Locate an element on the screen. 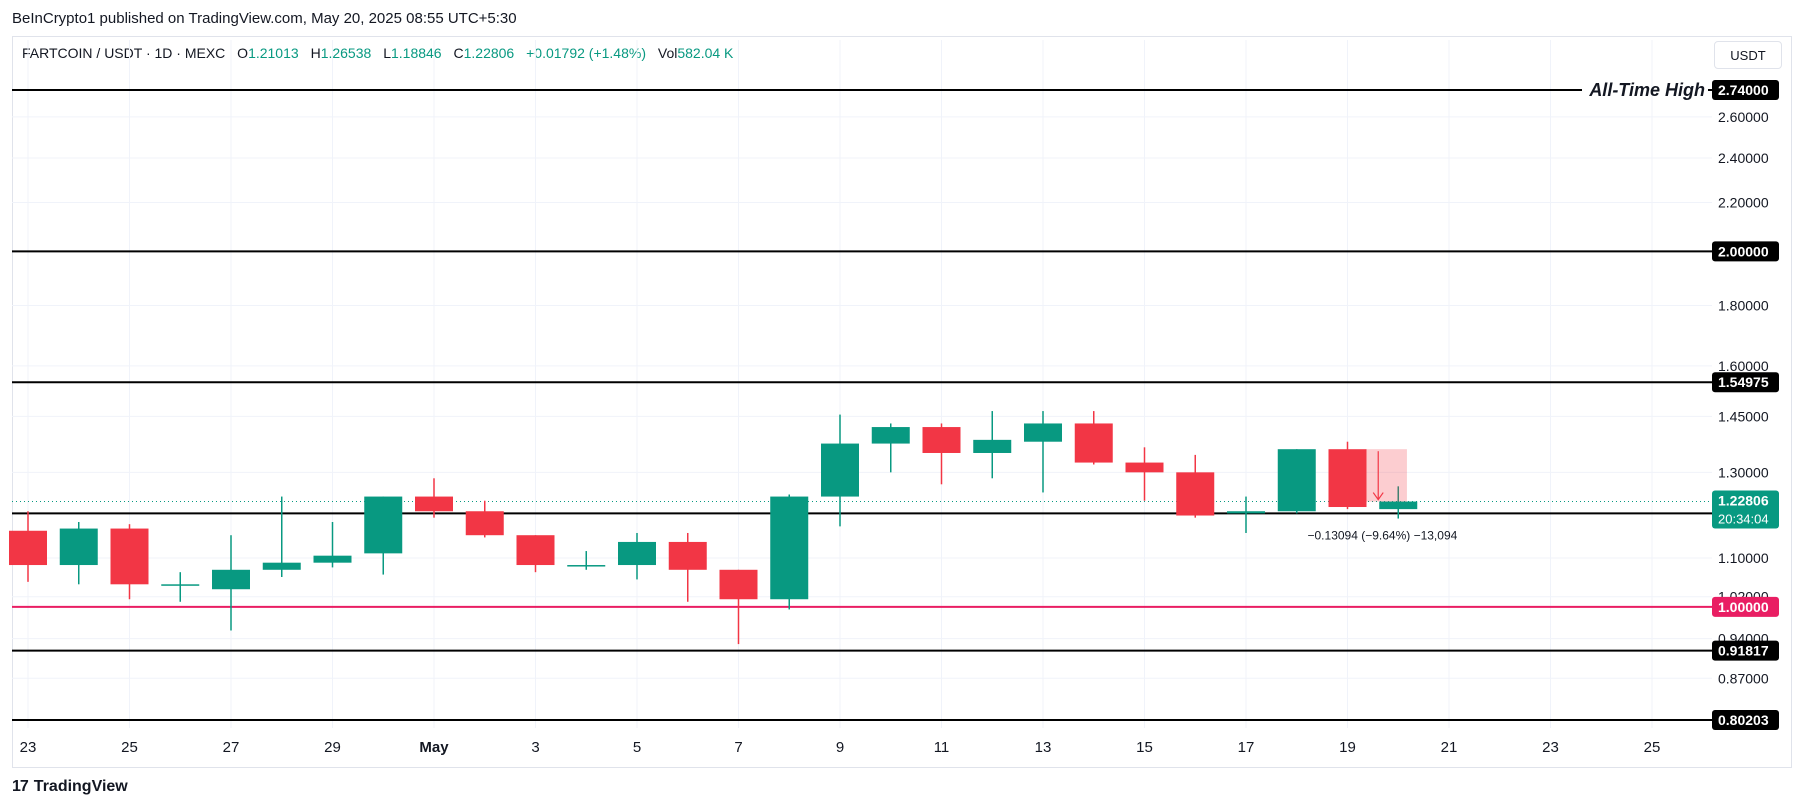  y-tick-label: 2.40000 is located at coordinates (1743, 158).